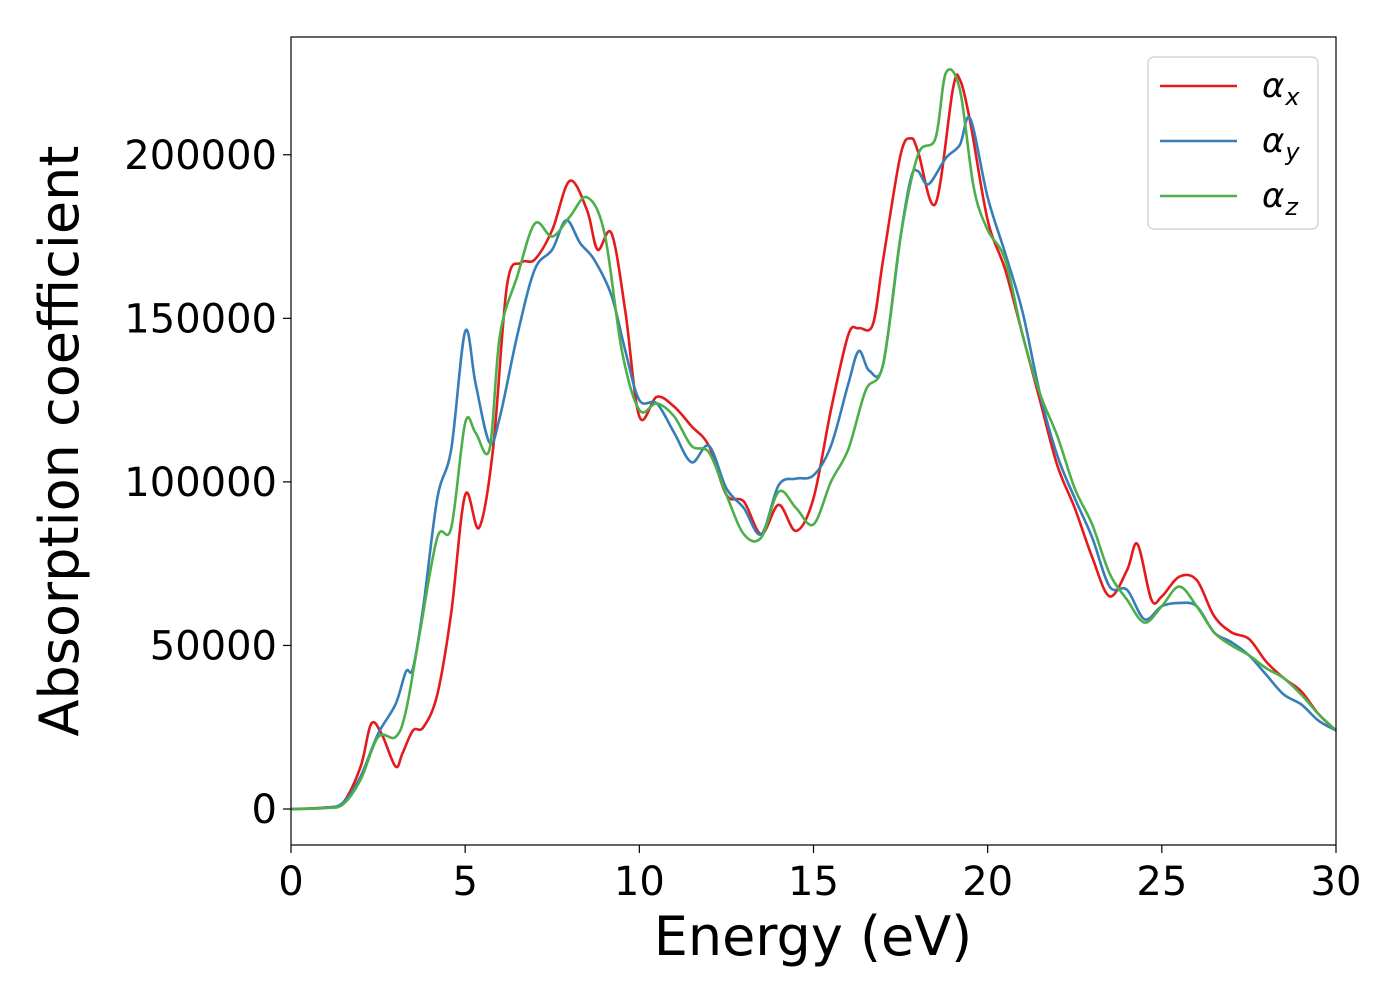 Image resolution: width=1400 pixels, height=1004 pixels. What do you see at coordinates (987, 882) in the screenshot?
I see `x-tick-label: 20` at bounding box center [987, 882].